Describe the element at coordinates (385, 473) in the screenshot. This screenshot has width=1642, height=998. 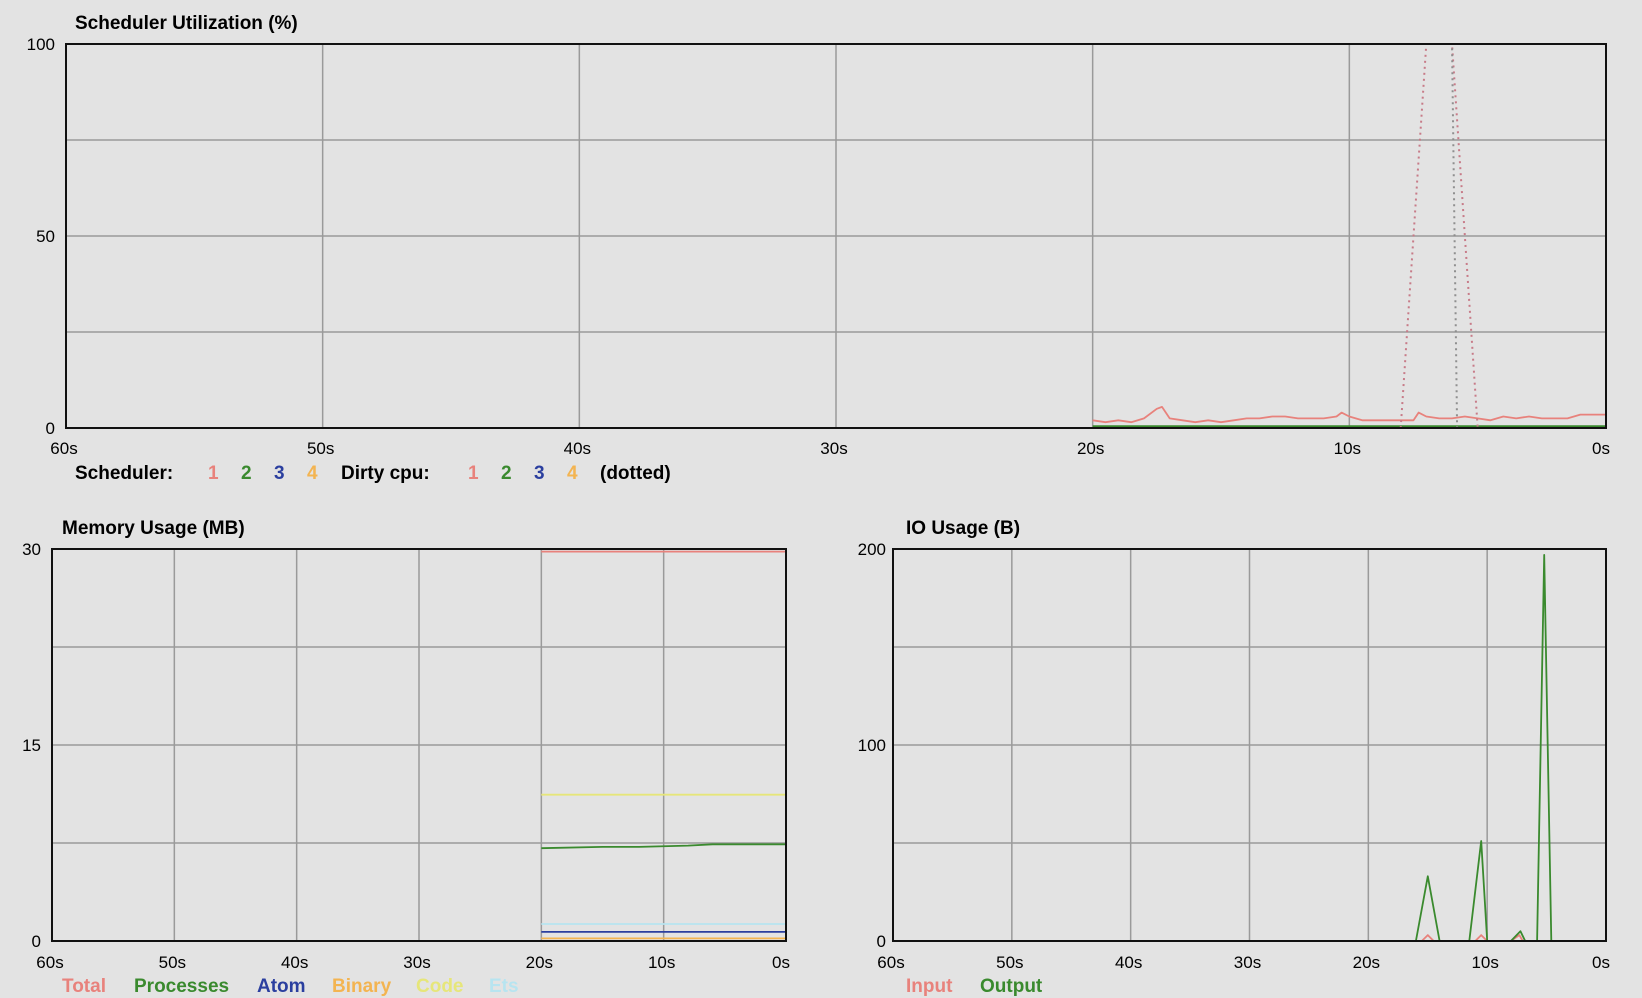
I see `legend-dirty-cpu-label: Dirty cpu:` at that location.